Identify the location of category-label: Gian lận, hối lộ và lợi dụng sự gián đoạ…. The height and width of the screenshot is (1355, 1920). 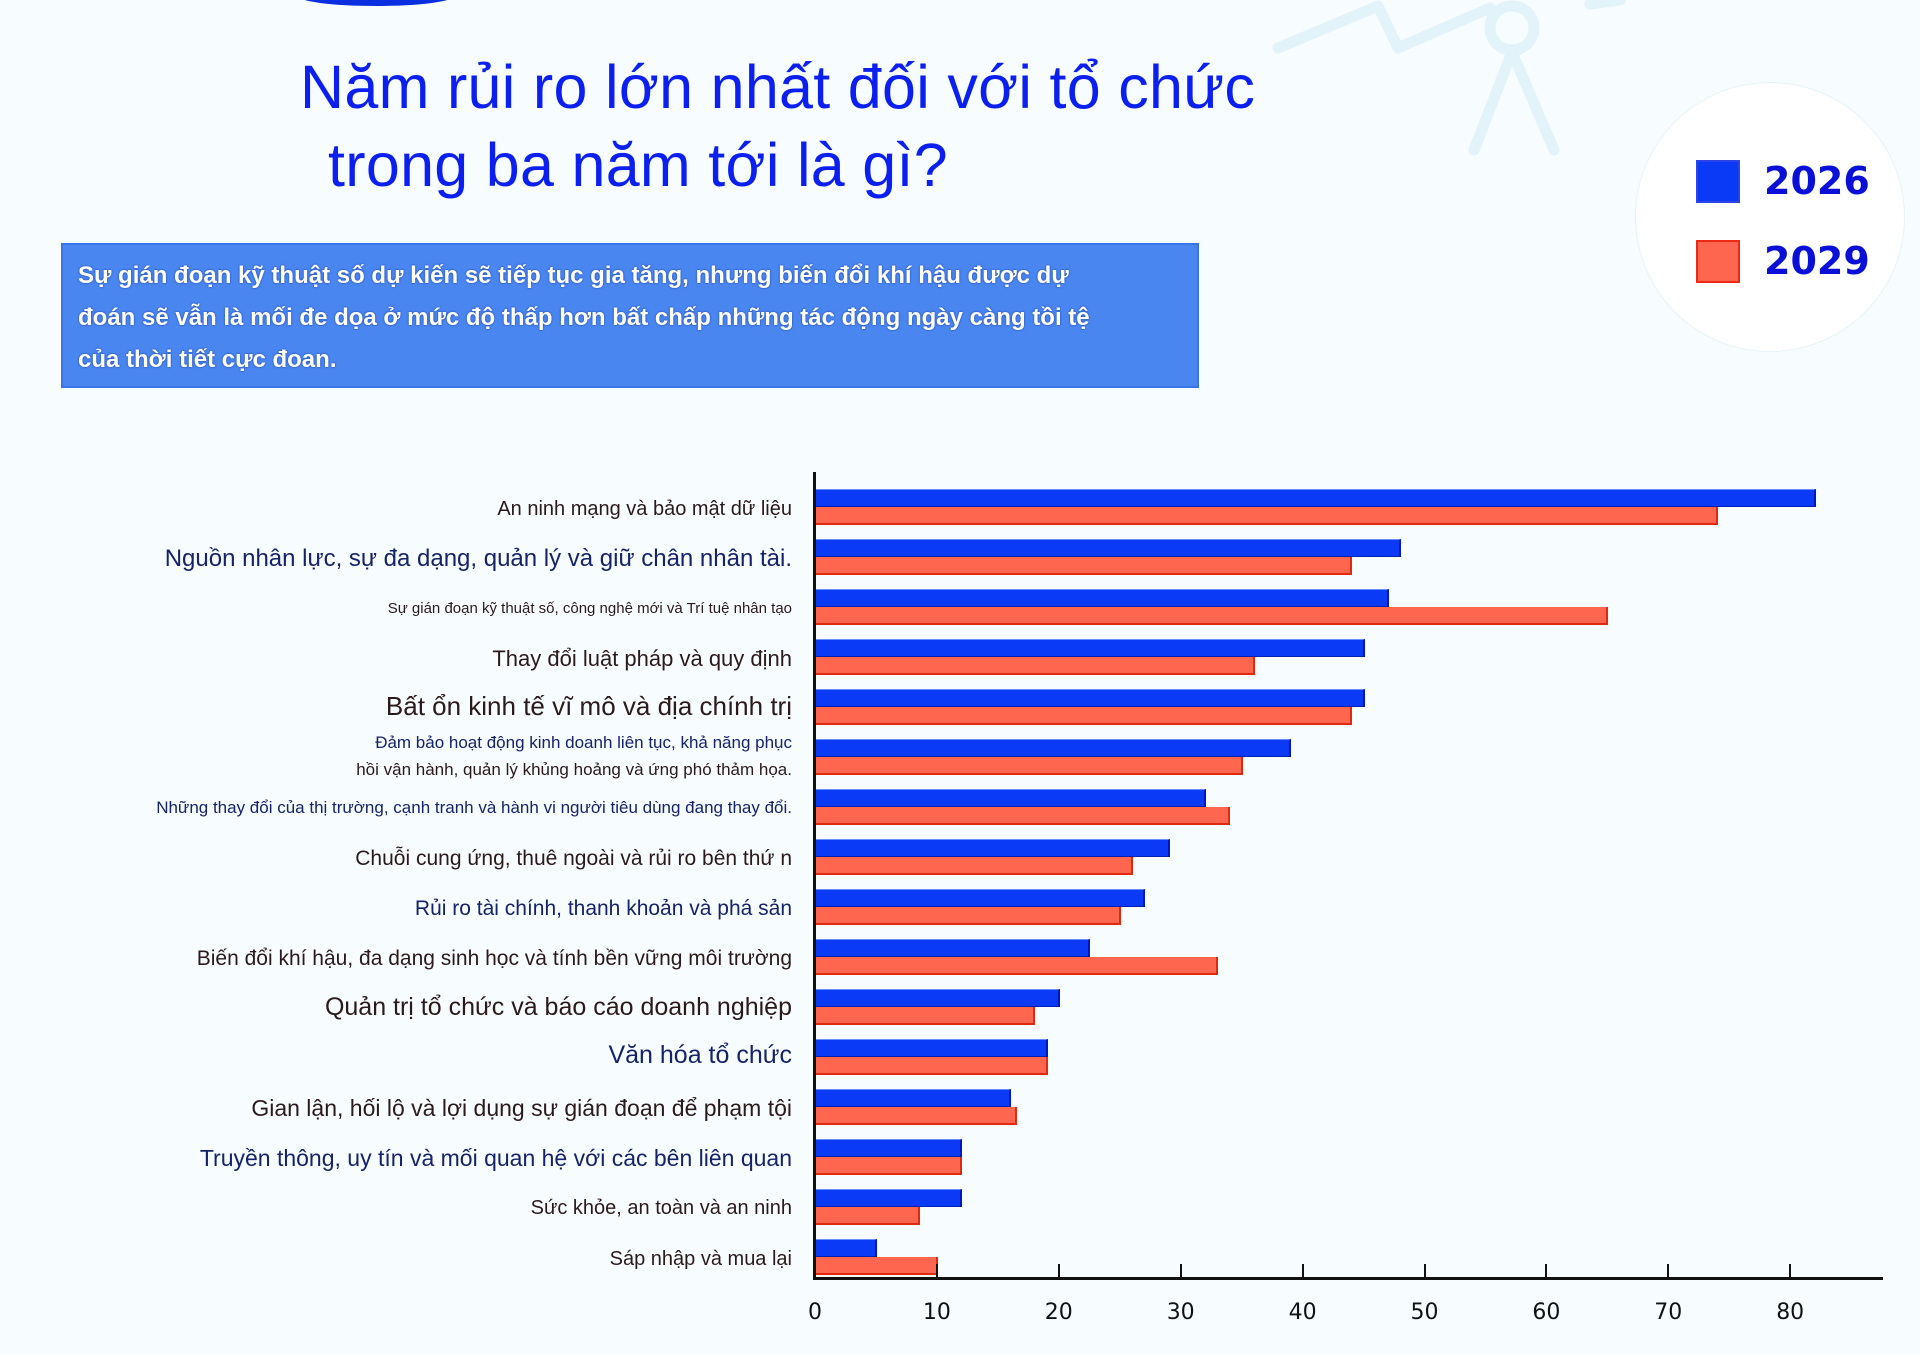
(521, 1108).